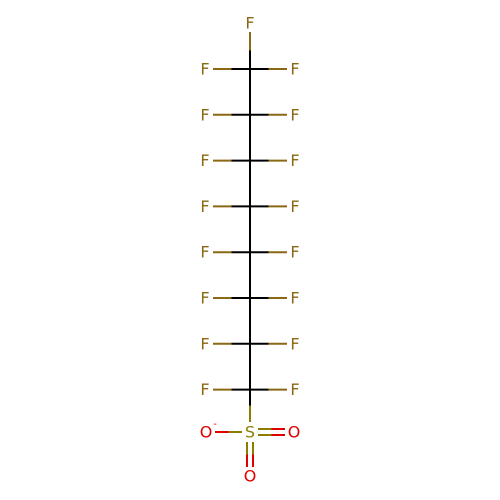  I want to click on atom-fluorine-right-1: F, so click(294, 69).